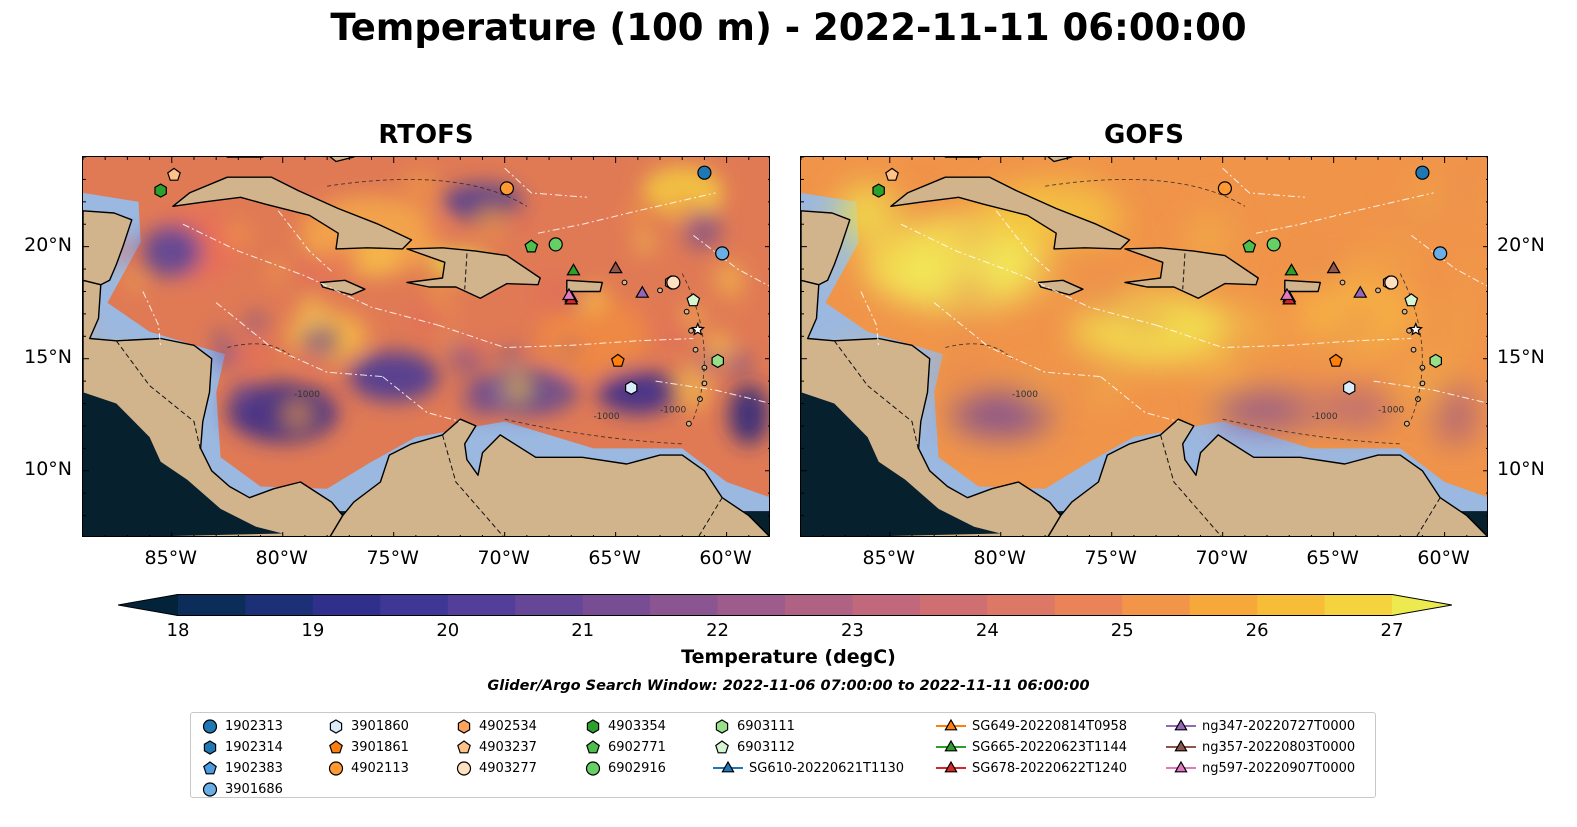  What do you see at coordinates (1221, 558) in the screenshot?
I see `x-tick-label-gofs: 70°W` at bounding box center [1221, 558].